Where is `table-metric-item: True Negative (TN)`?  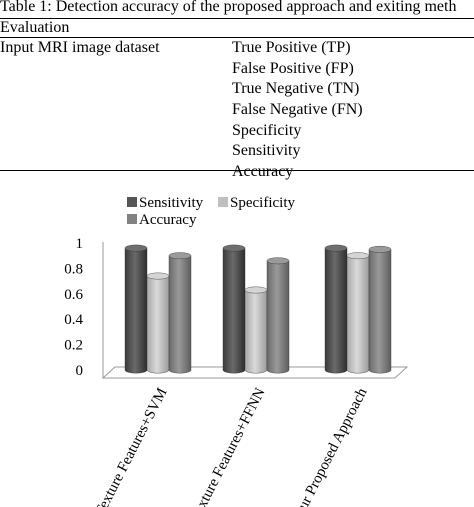 table-metric-item: True Negative (TN) is located at coordinates (296, 89).